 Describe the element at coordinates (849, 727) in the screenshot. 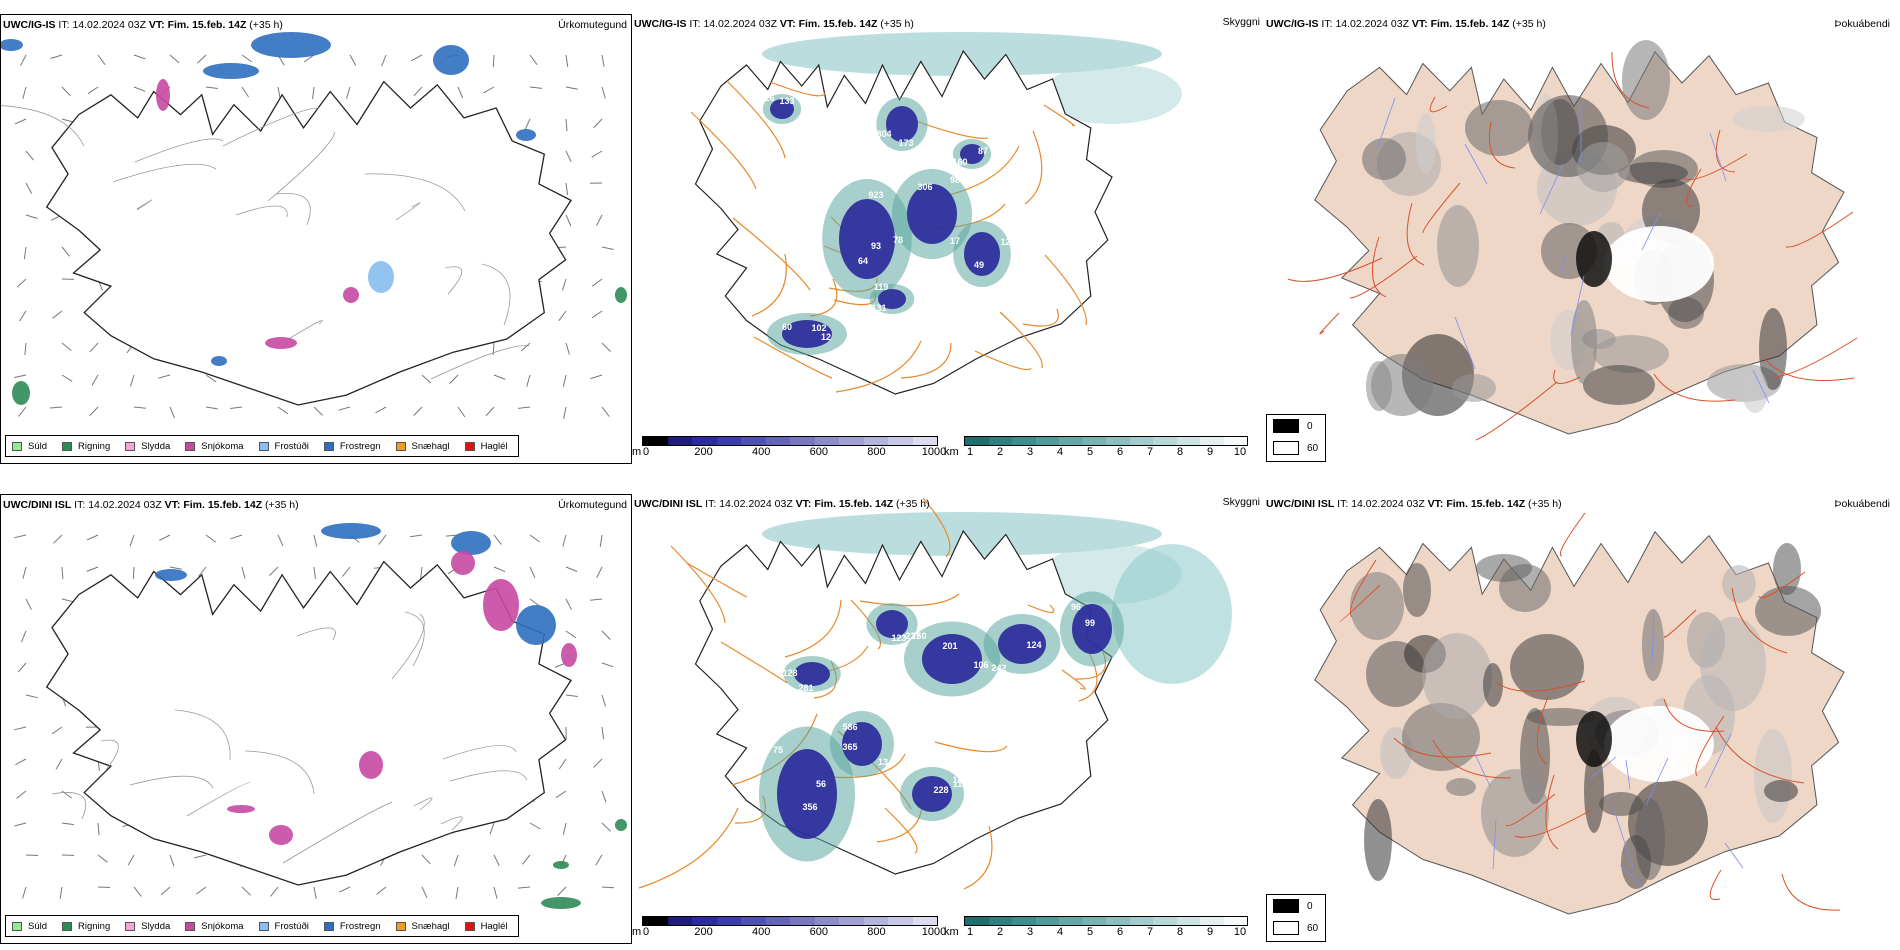

I see `cloud-base-label: 586` at that location.